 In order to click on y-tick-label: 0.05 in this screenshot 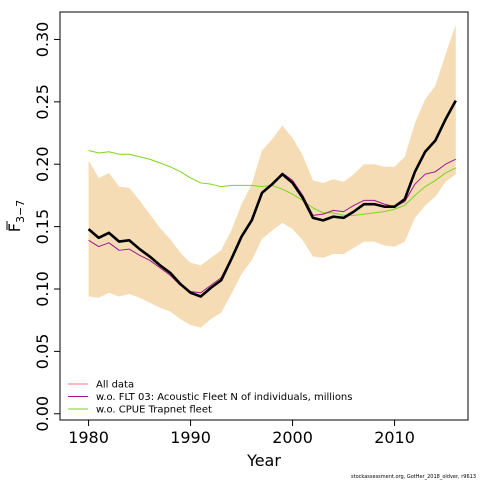, I will do `click(42, 352)`.